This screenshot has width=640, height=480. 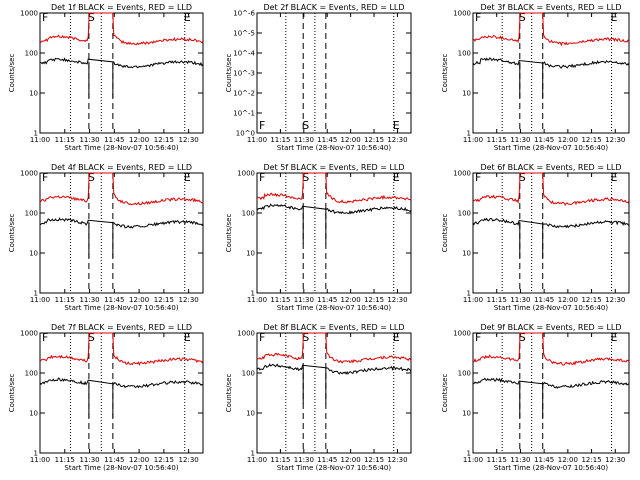 I want to click on y-tick-label: 10^-5, so click(x=244, y=34).